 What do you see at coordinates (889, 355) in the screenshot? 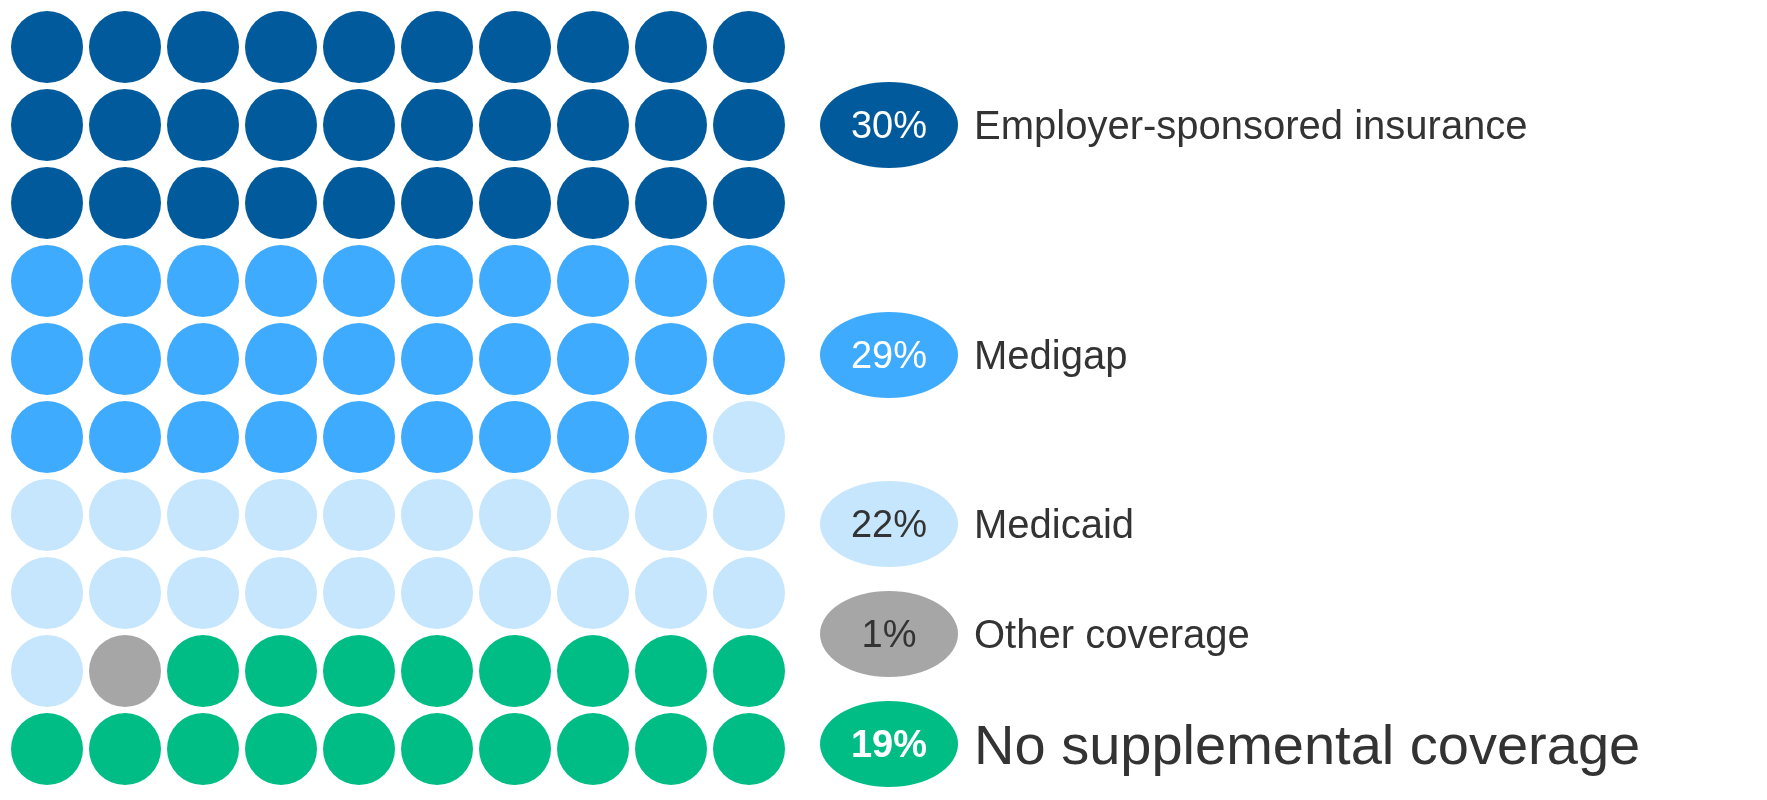
I see `data-label: 29%` at bounding box center [889, 355].